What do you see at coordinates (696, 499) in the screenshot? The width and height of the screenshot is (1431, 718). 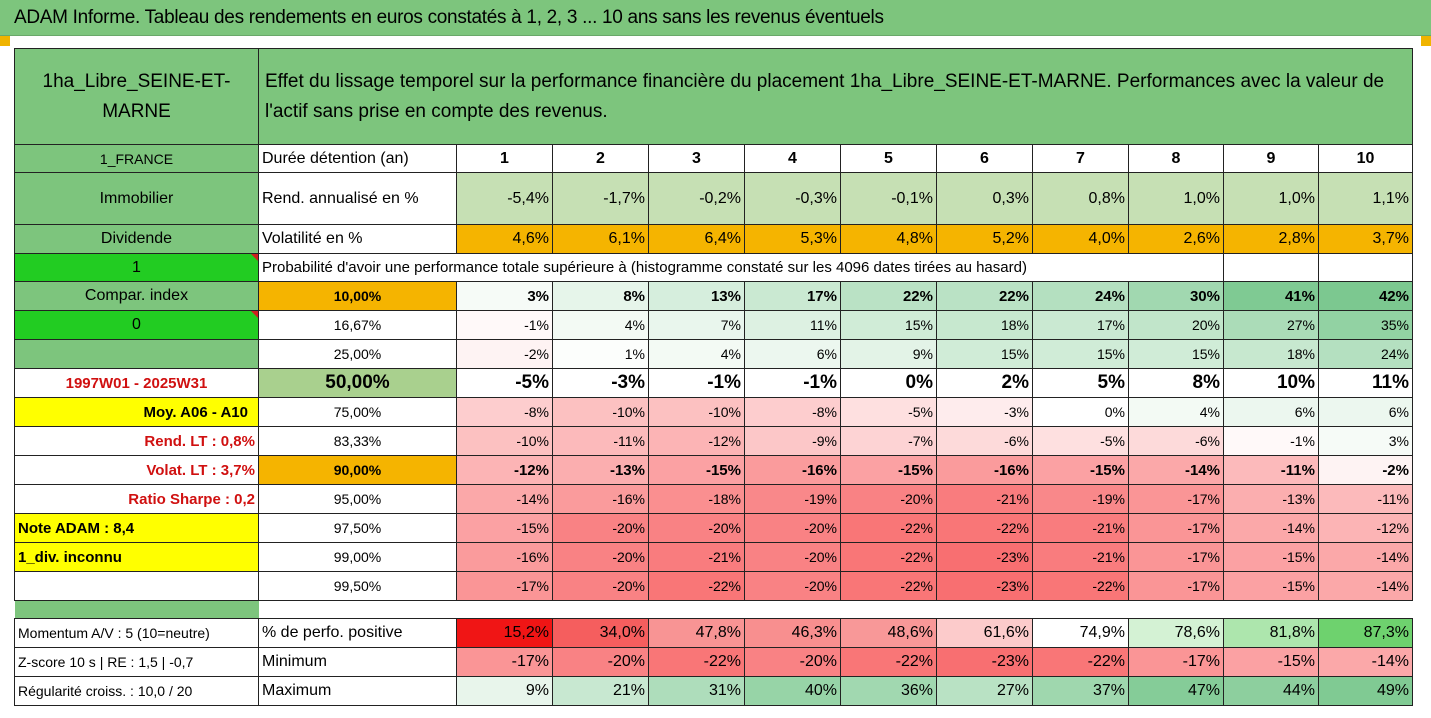 I see `quantile-value: -18%` at bounding box center [696, 499].